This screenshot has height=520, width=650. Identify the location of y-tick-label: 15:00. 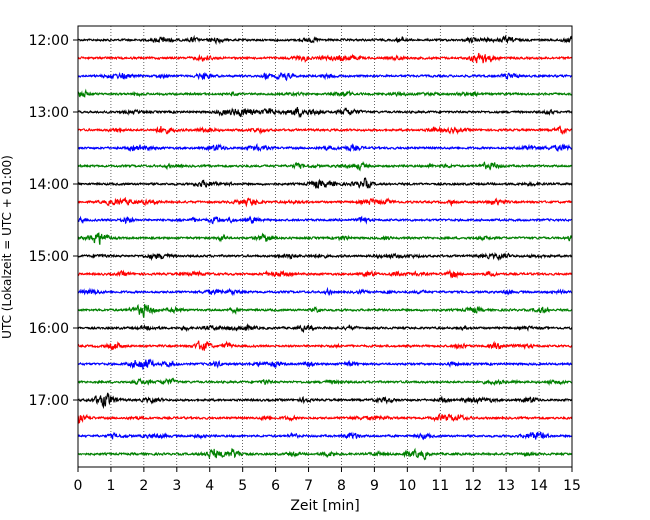
(49, 257).